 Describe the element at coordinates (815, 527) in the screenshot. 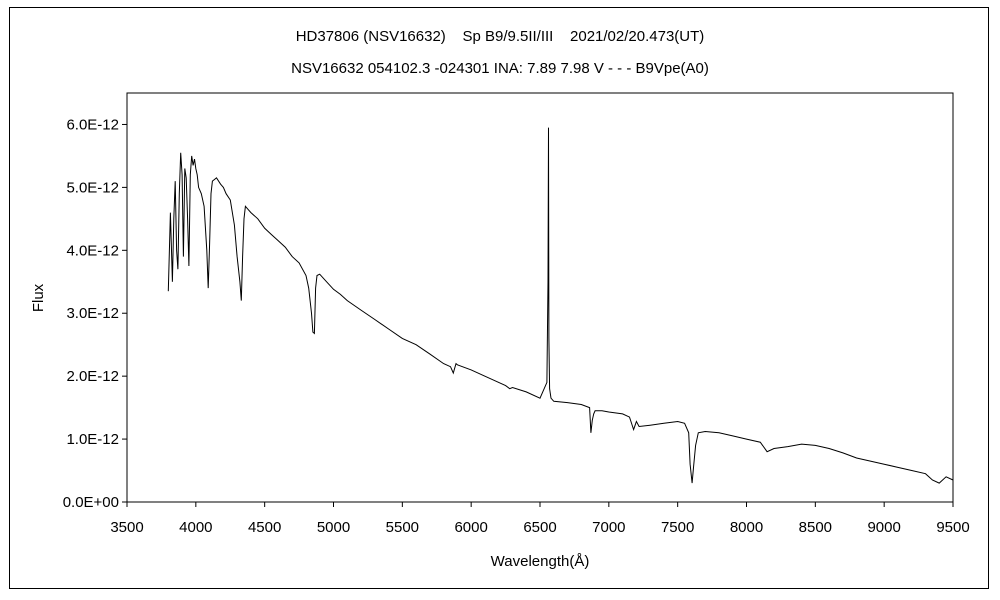

I see `x-tick-label: 8500` at that location.